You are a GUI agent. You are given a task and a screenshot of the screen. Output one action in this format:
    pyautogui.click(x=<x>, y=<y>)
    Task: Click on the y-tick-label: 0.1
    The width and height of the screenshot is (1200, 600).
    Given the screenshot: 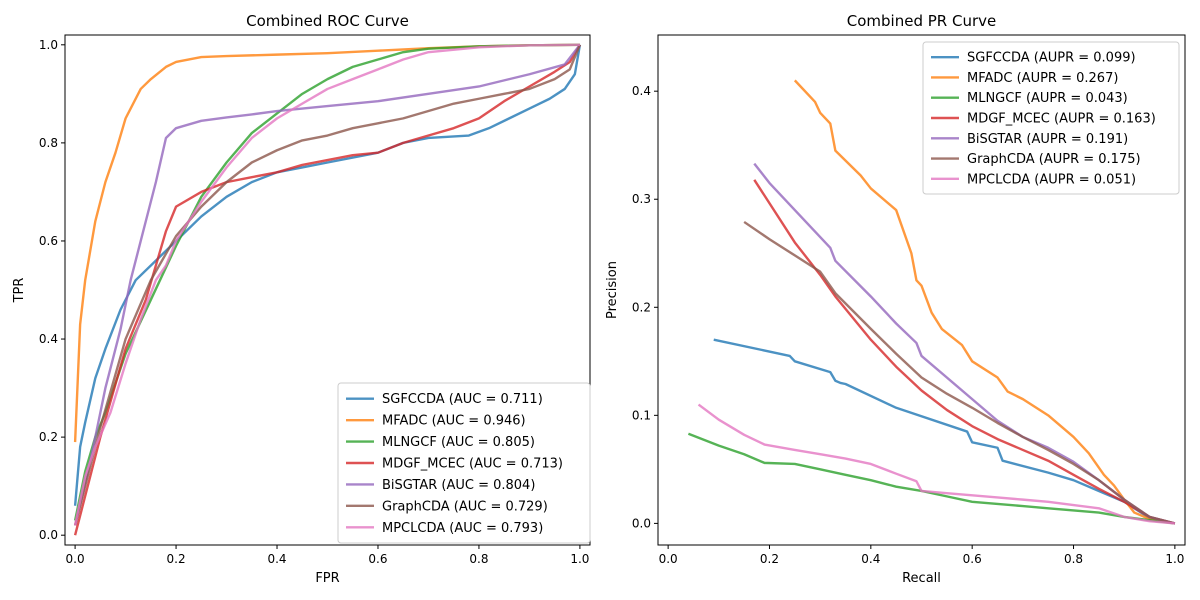 What is the action you would take?
    pyautogui.click(x=641, y=415)
    